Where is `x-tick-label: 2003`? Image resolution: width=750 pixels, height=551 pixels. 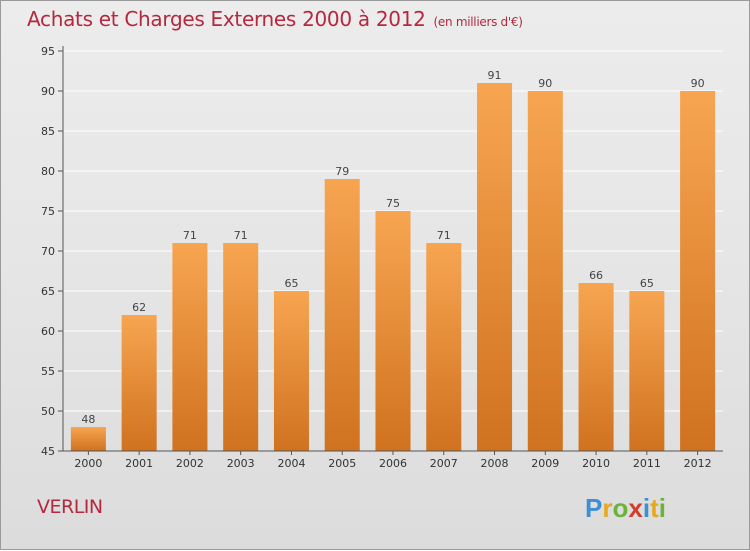
x-tick-label: 2003 is located at coordinates (241, 463).